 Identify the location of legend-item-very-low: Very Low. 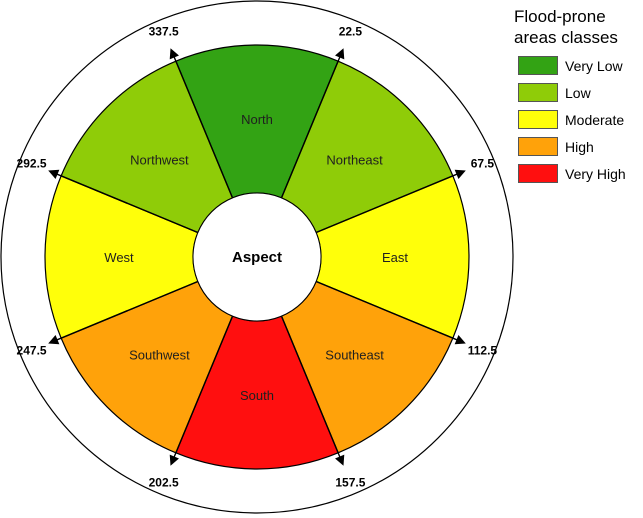
(576, 65).